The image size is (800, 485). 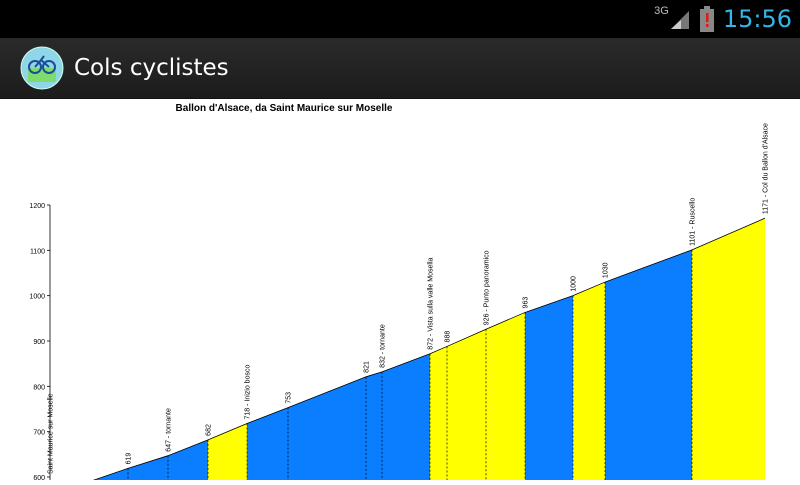 What do you see at coordinates (679, 20) in the screenshot?
I see `signal-icon` at bounding box center [679, 20].